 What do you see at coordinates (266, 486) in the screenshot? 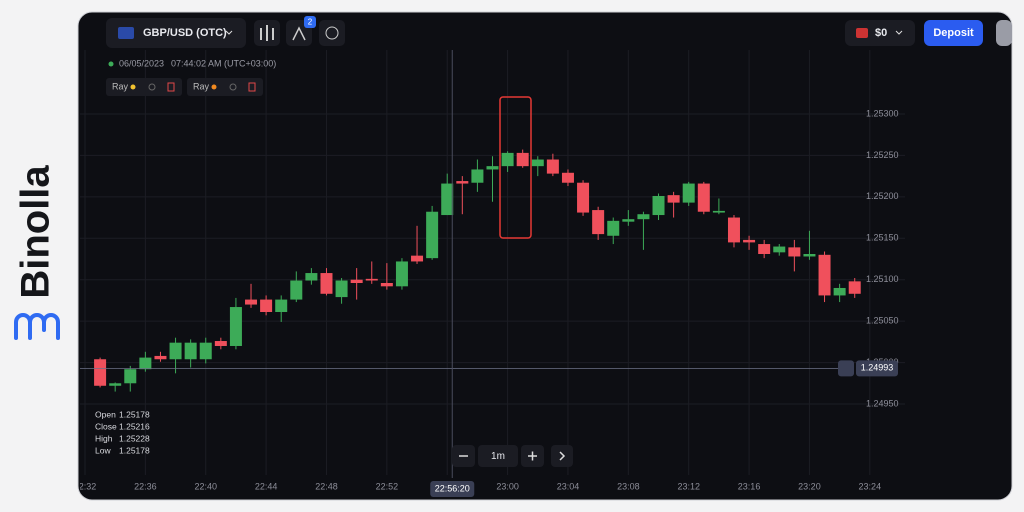
I see `x-tick-label: 22:44` at bounding box center [266, 486].